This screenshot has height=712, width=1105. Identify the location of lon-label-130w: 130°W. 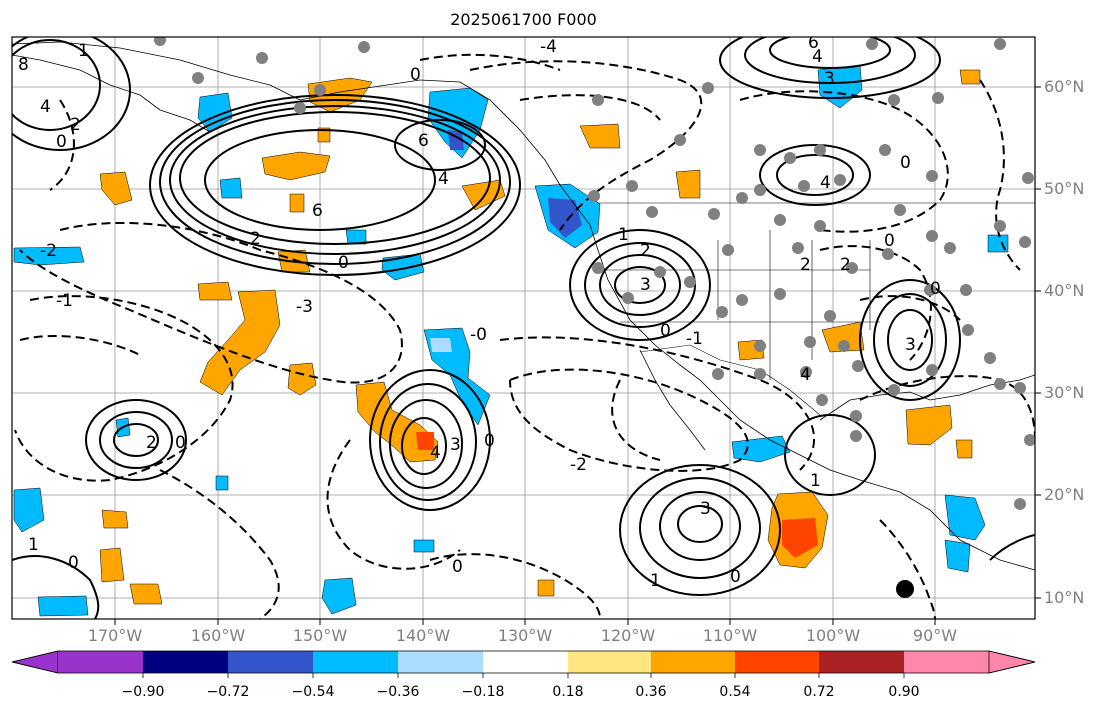
(525, 635).